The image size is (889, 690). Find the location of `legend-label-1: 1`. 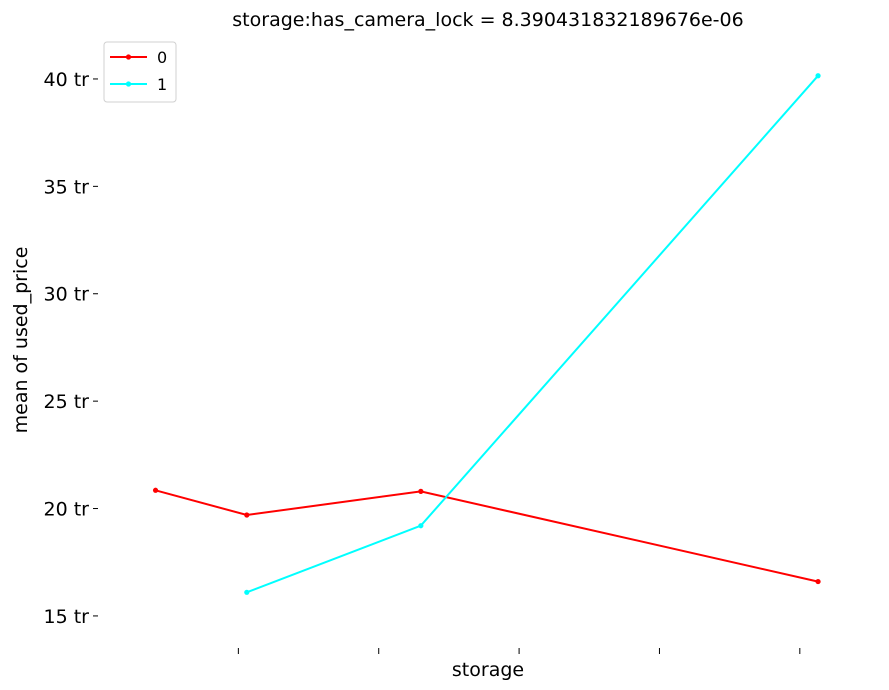

legend-label-1: 1 is located at coordinates (162, 84).